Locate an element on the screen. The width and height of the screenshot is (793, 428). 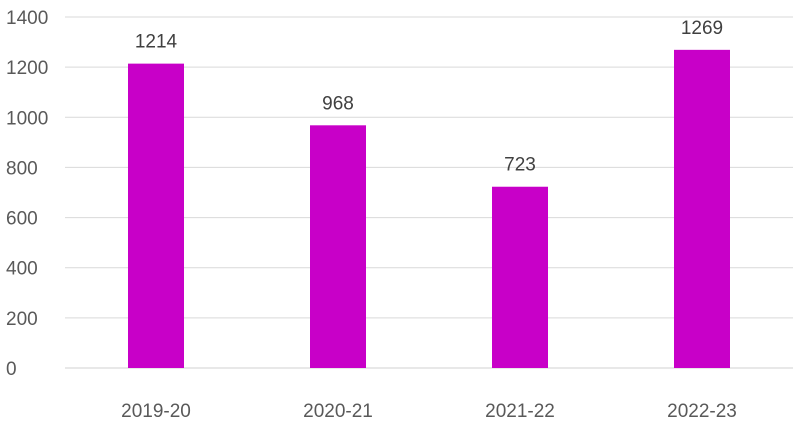
x-tick-label: 2019-20 is located at coordinates (156, 411).